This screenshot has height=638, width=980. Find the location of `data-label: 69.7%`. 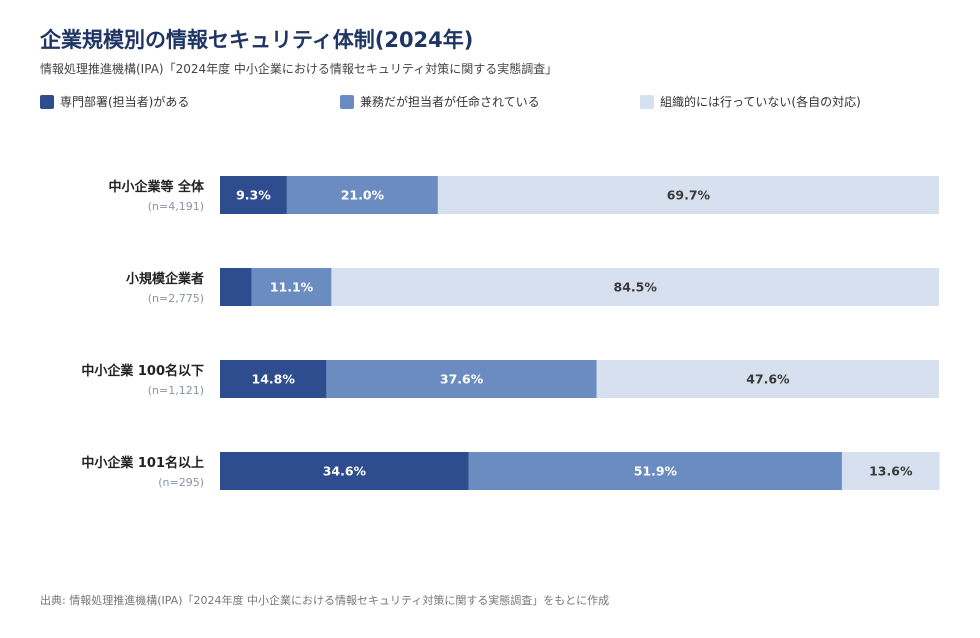

data-label: 69.7% is located at coordinates (689, 195).